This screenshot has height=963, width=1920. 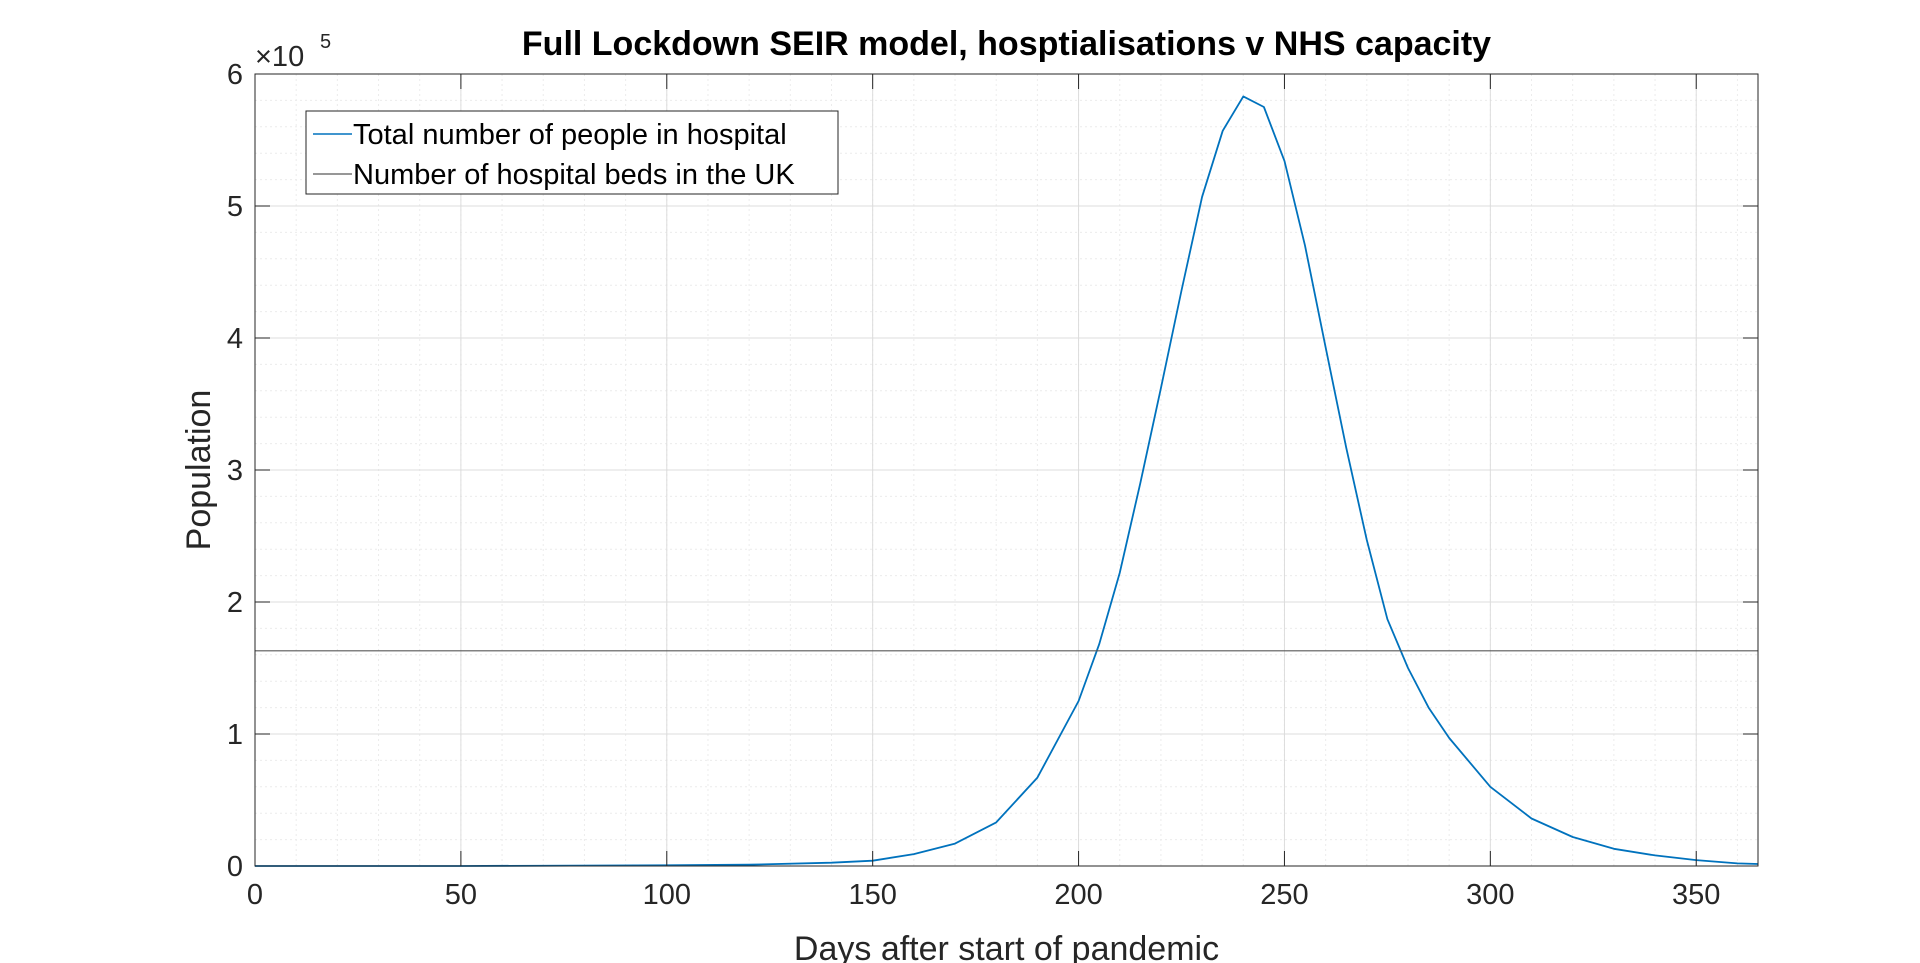 I want to click on y-multiplier-base: ×10, so click(x=279, y=57).